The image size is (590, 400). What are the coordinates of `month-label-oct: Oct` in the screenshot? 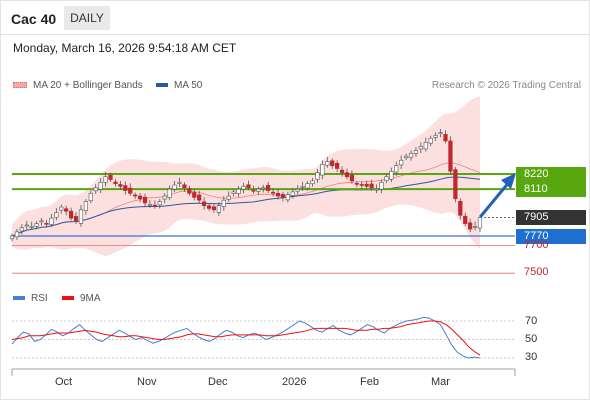 It's located at (64, 382).